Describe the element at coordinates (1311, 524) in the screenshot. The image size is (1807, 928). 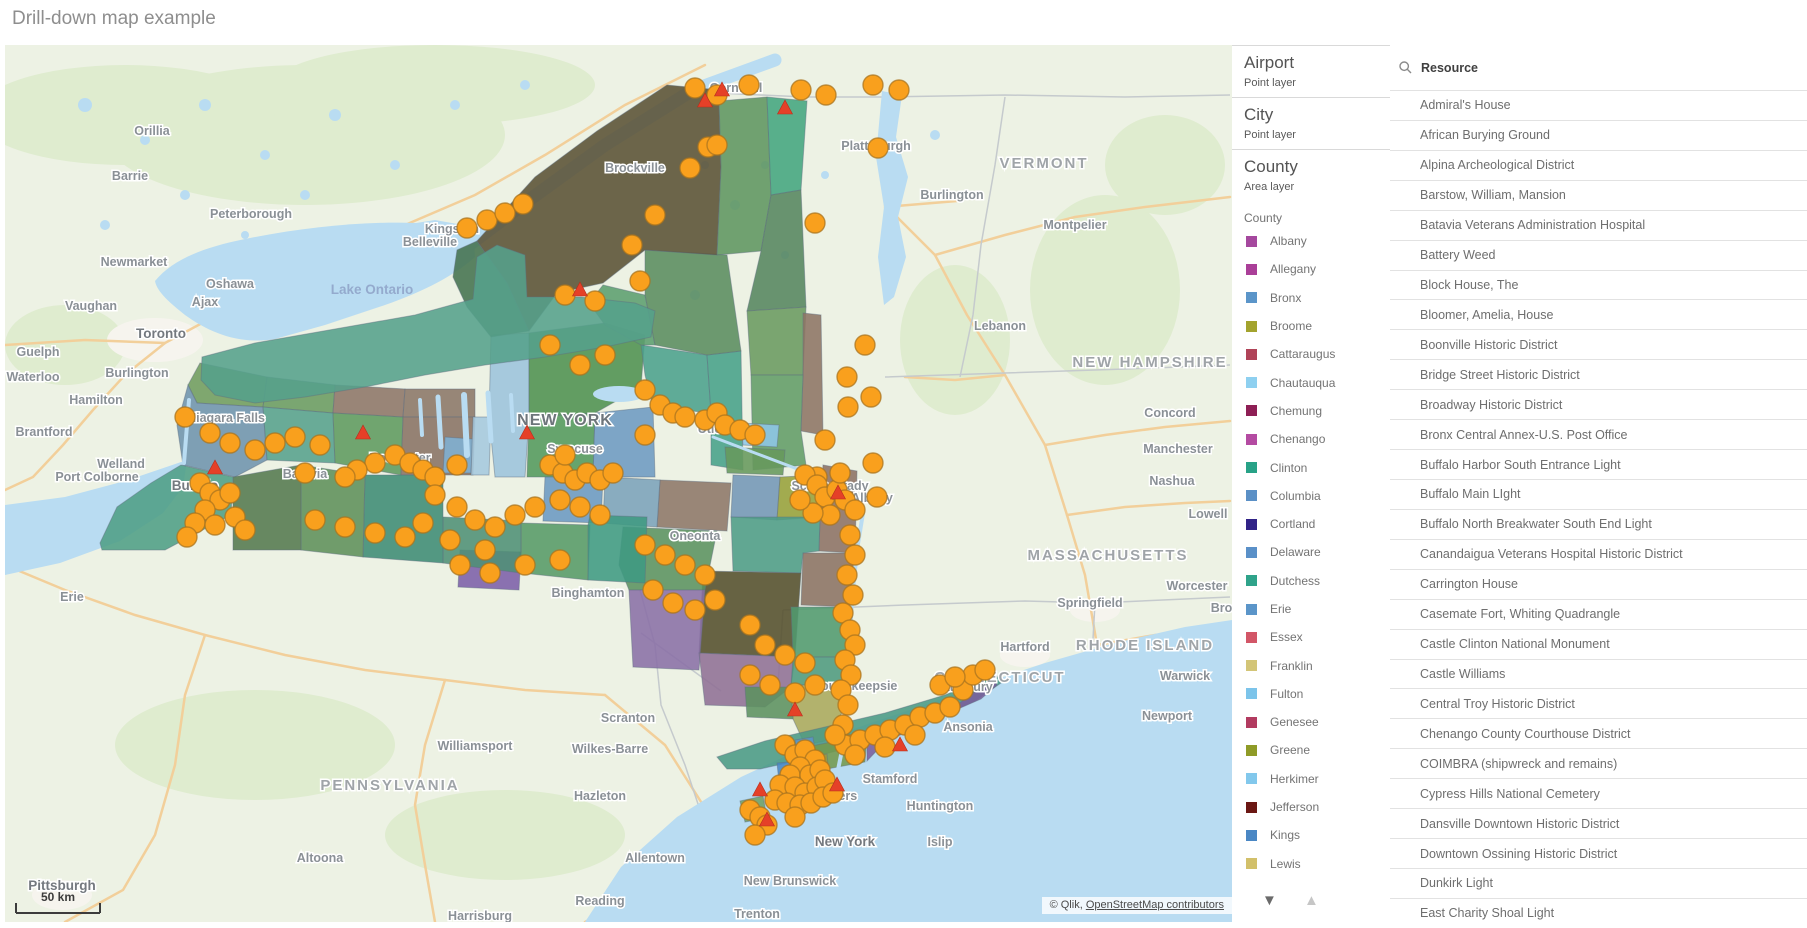
I see `legend-item-cortland: Cortland` at that location.